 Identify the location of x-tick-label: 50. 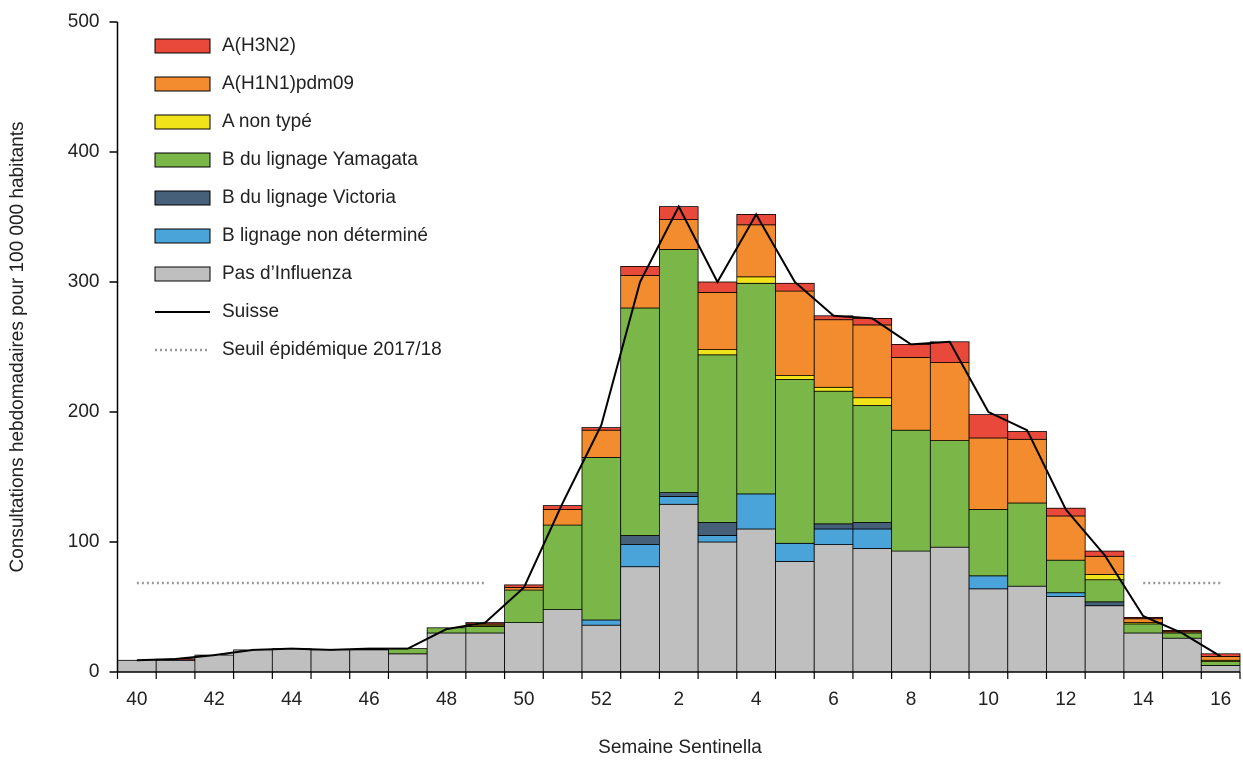
(523, 699).